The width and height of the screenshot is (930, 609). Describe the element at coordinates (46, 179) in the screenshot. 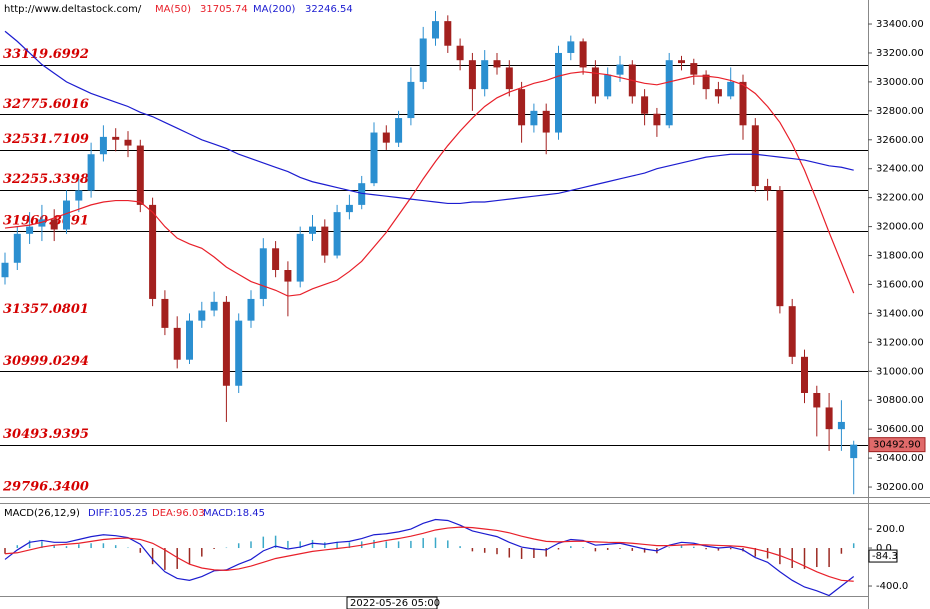

I see `level-label: 32255.3398` at that location.